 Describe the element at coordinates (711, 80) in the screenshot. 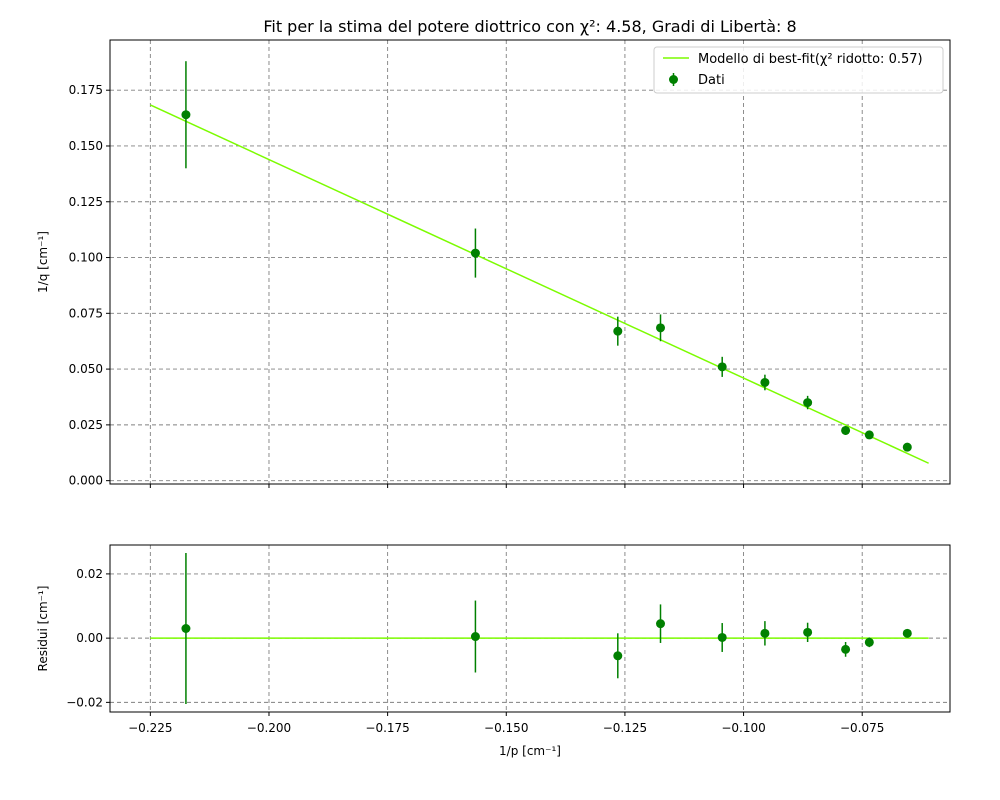

I see `legend-data-label: Dati` at that location.